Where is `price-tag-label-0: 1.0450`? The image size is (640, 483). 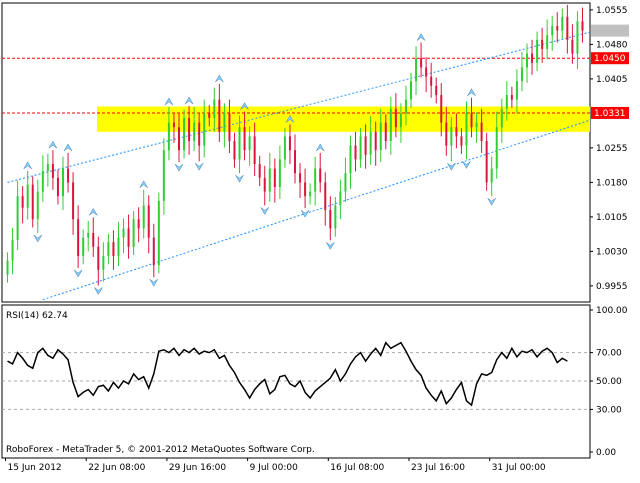 price-tag-label-0: 1.0450 is located at coordinates (610, 59).